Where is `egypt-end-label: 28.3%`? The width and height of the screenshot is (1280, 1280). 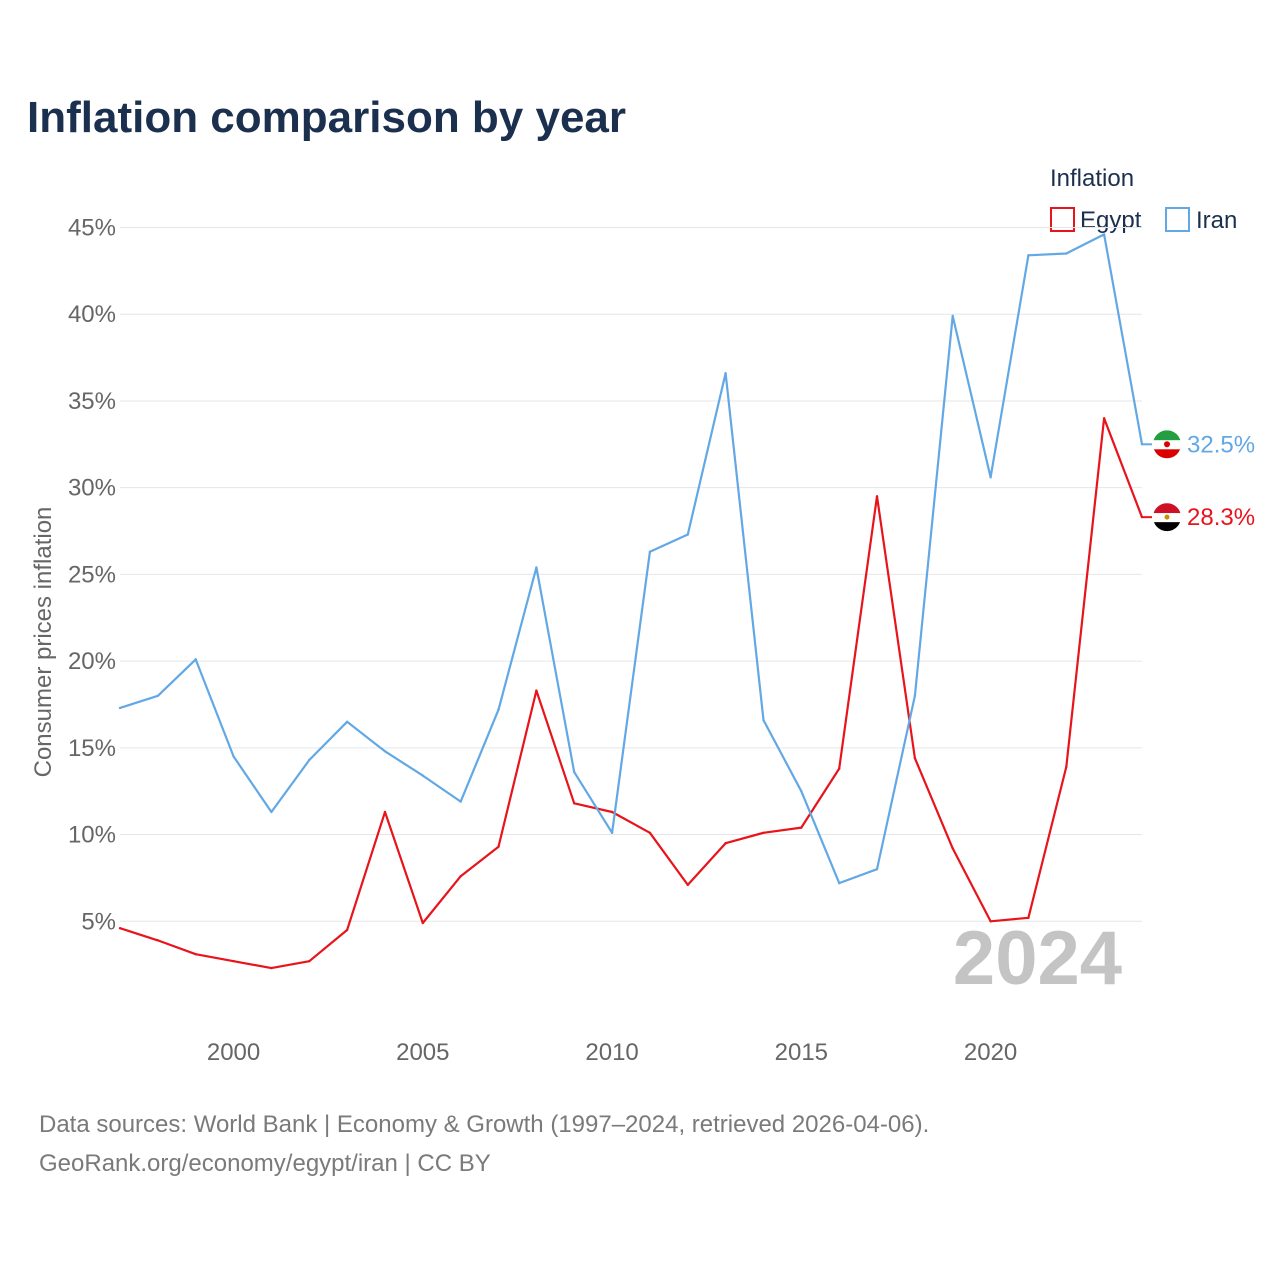 egypt-end-label: 28.3% is located at coordinates (1221, 517).